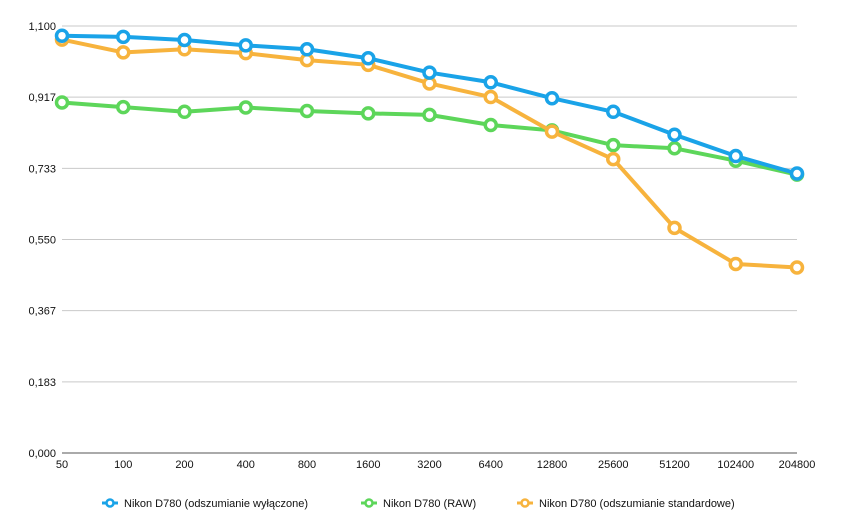 This screenshot has width=860, height=524. I want to click on x-tick-label: 400, so click(246, 465).